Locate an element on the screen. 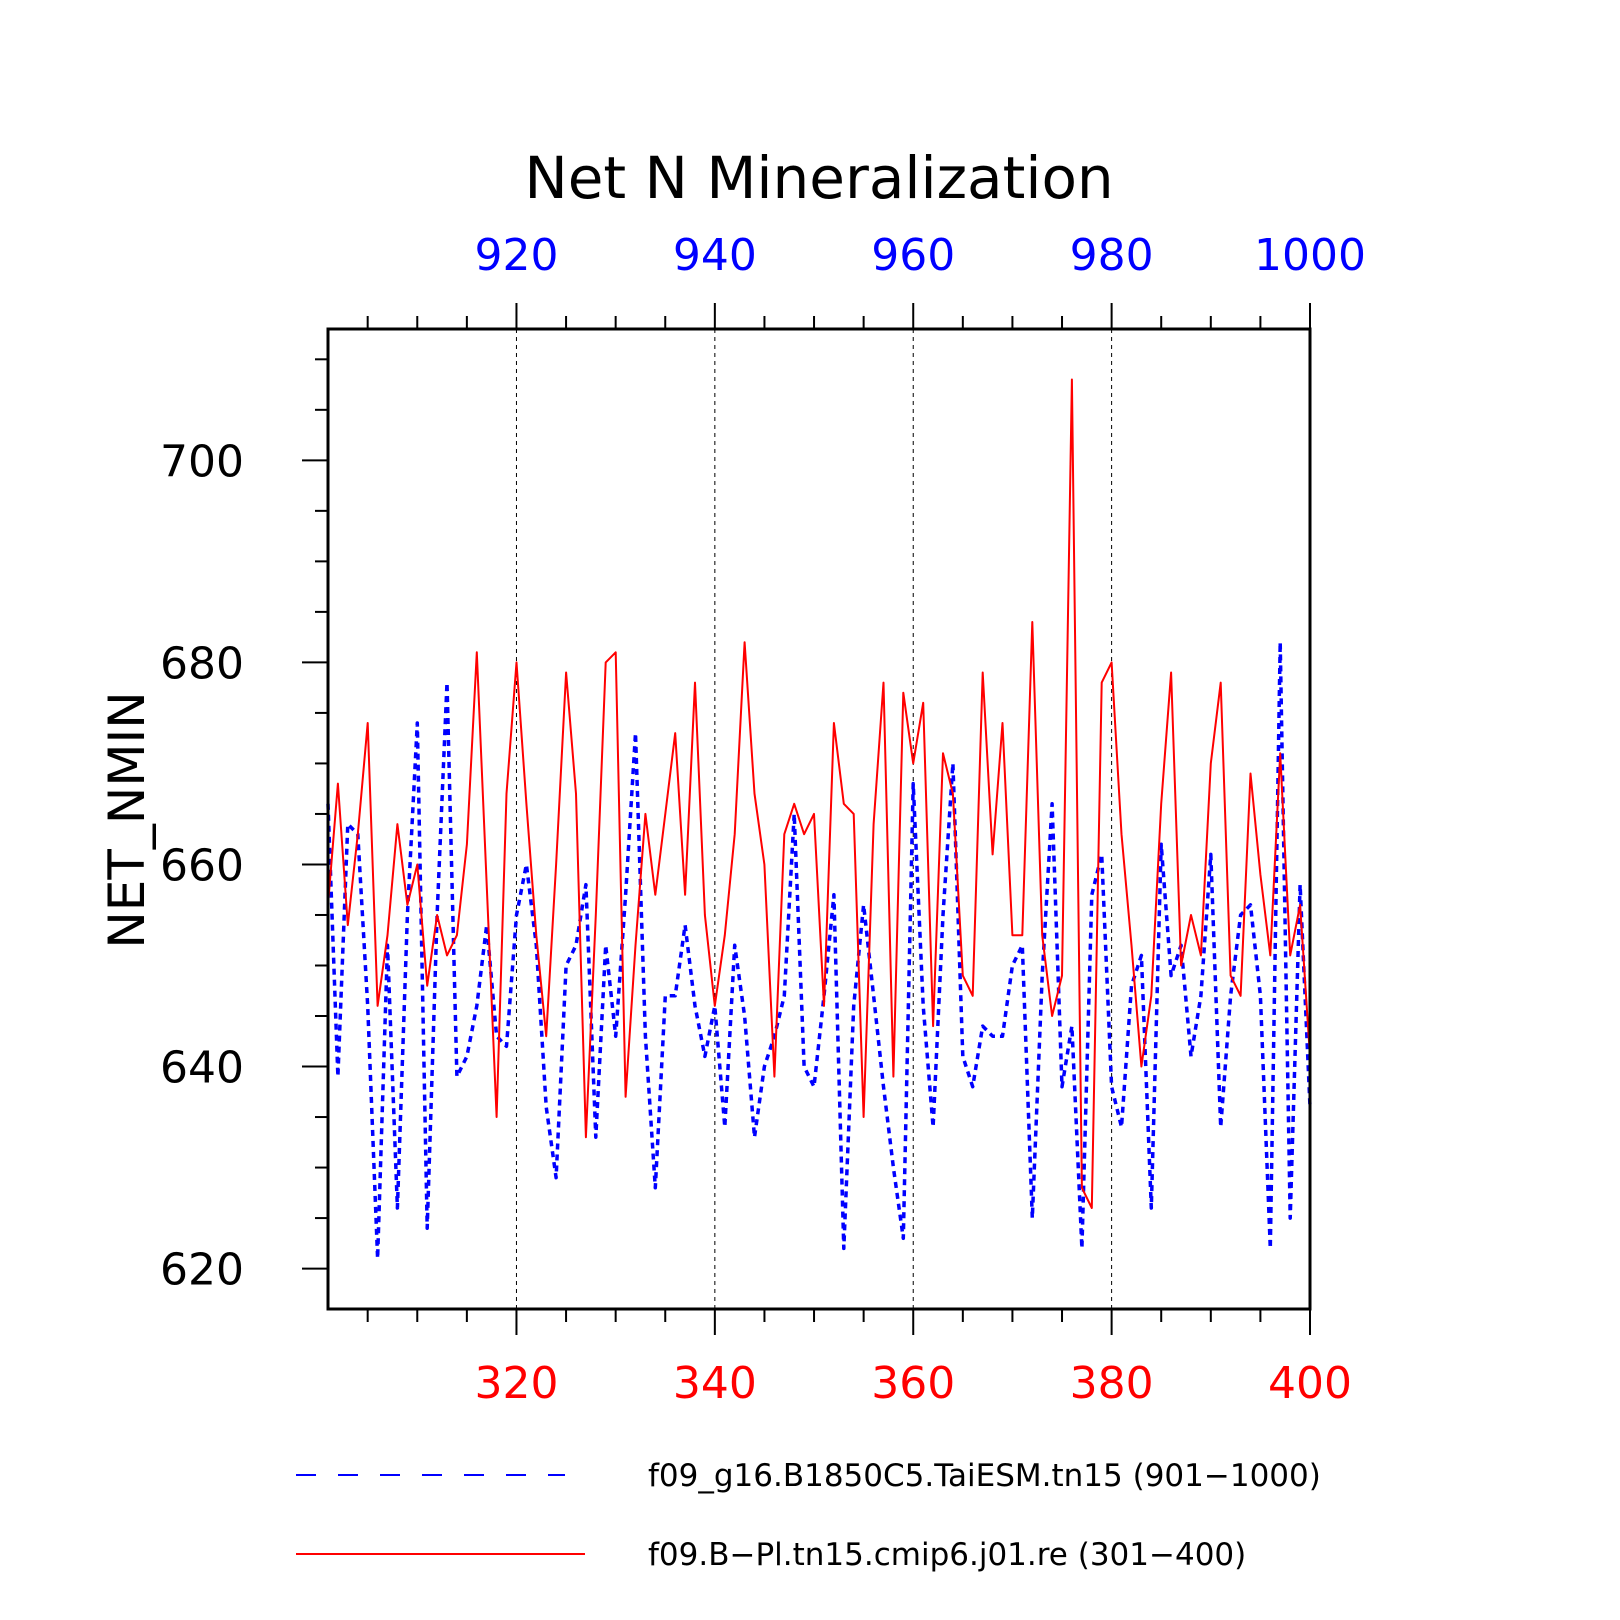  x-top-tick-label: 960 is located at coordinates (913, 255).